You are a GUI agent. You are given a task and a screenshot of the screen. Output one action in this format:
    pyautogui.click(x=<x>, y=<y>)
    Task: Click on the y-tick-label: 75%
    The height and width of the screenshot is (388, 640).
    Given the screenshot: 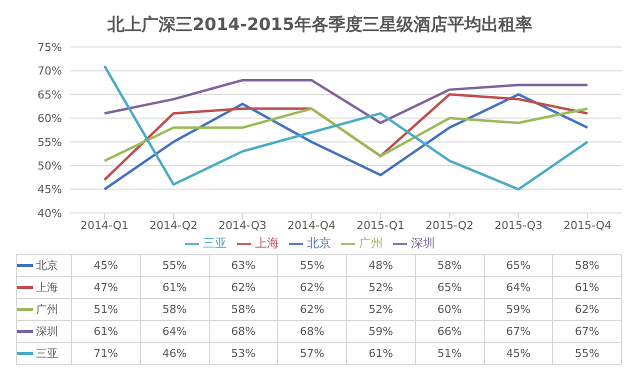 What is the action you would take?
    pyautogui.click(x=50, y=47)
    